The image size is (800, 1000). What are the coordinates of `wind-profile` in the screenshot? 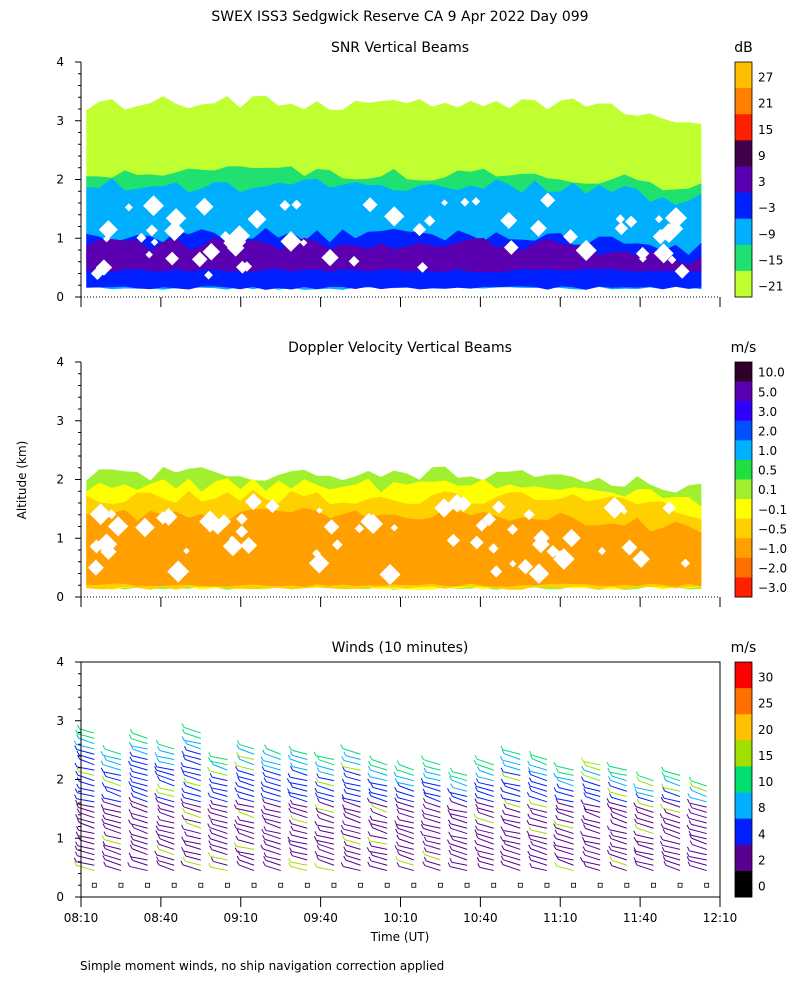 It's located at (245, 814).